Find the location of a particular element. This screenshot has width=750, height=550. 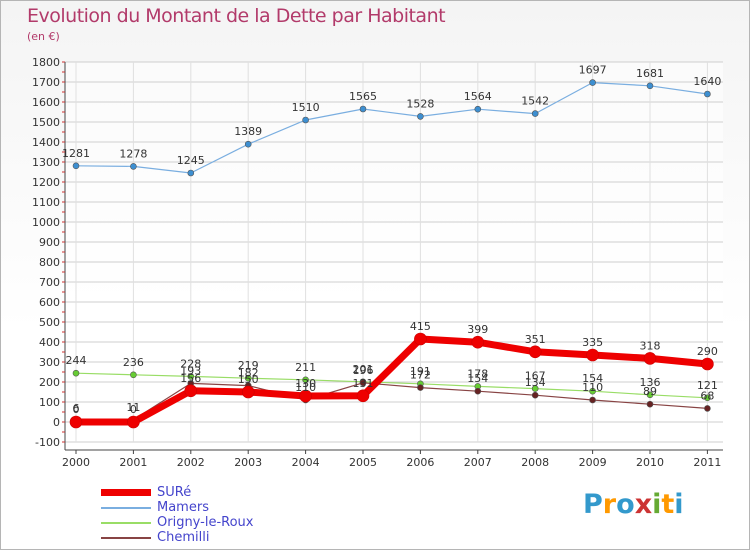

data-label: 1542 is located at coordinates (535, 101).